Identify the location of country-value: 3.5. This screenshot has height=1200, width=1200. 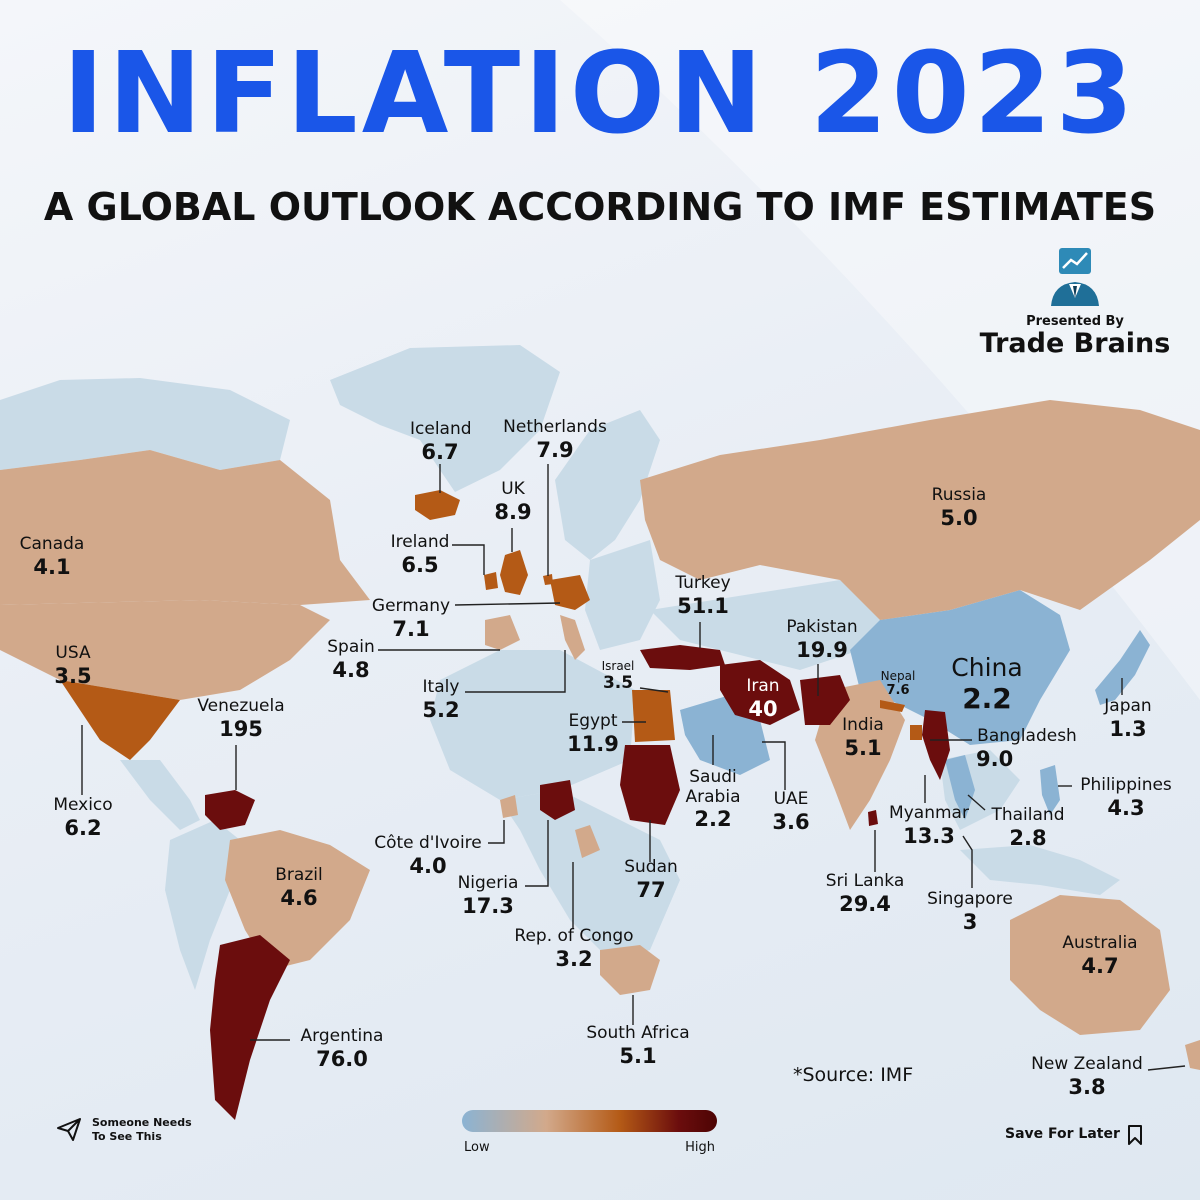
(618, 682).